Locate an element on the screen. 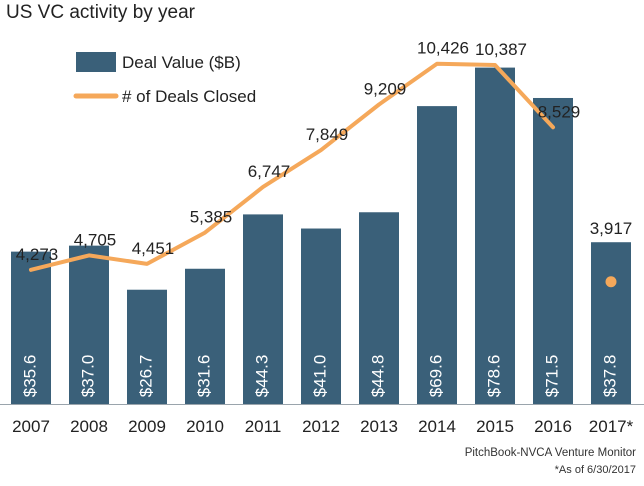 The height and width of the screenshot is (486, 644). x-tick-label: 2012 is located at coordinates (321, 426).